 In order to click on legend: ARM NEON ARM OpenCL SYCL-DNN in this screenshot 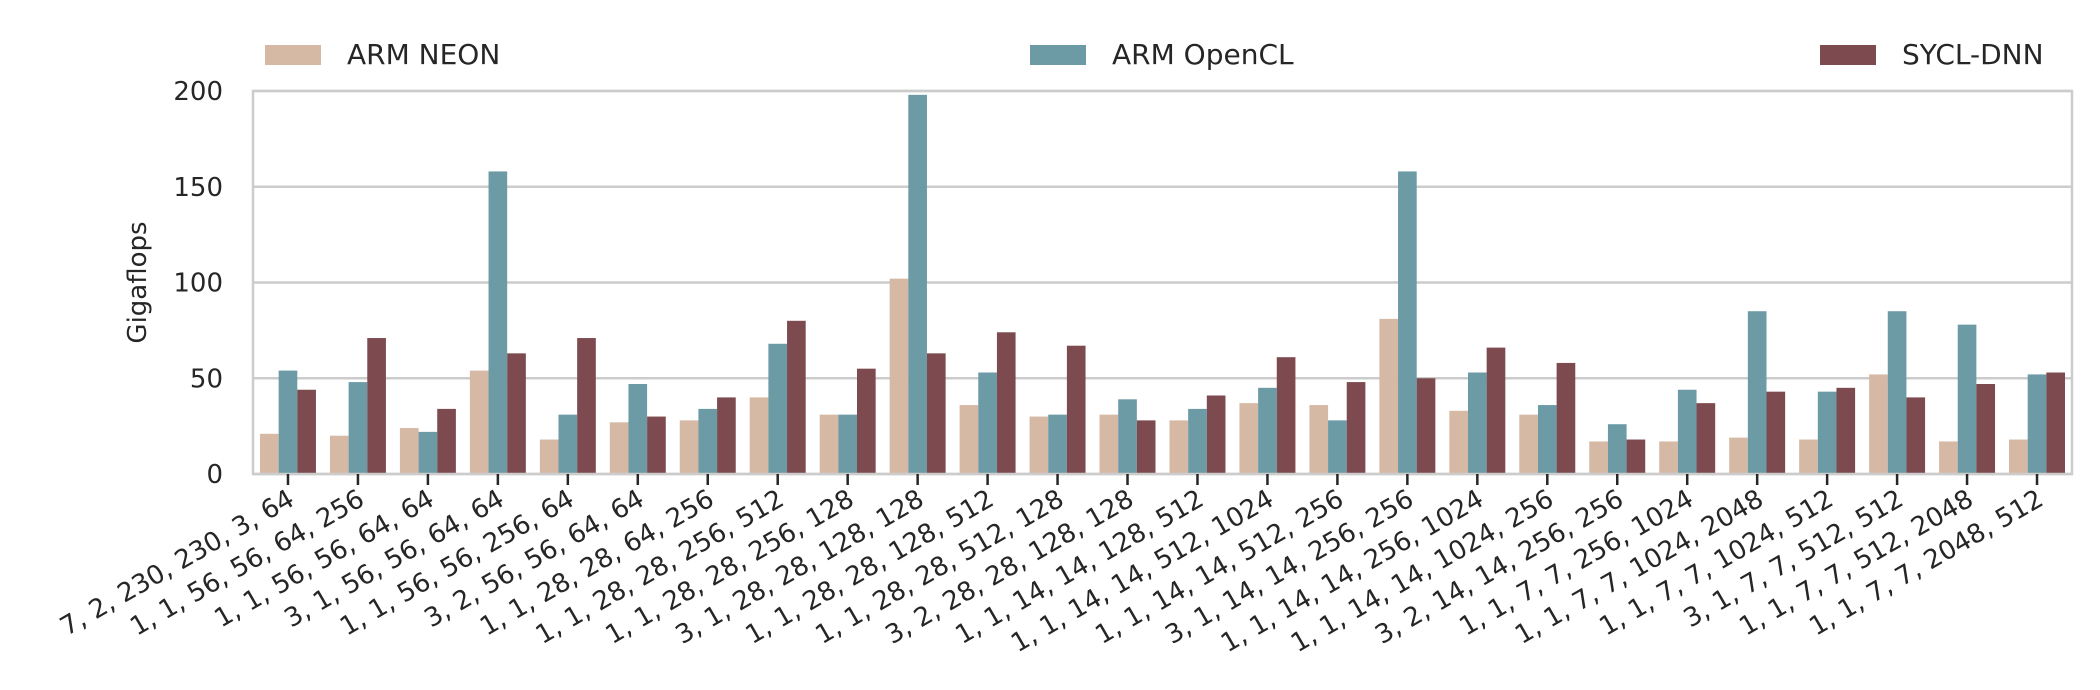, I will do `click(1154, 54)`.